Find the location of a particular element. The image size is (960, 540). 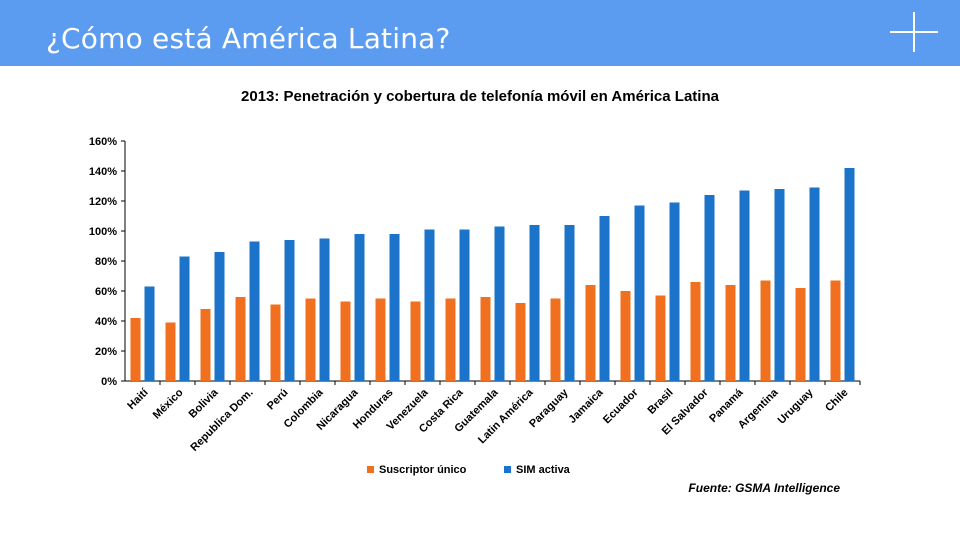

category-label: Chile is located at coordinates (837, 401).